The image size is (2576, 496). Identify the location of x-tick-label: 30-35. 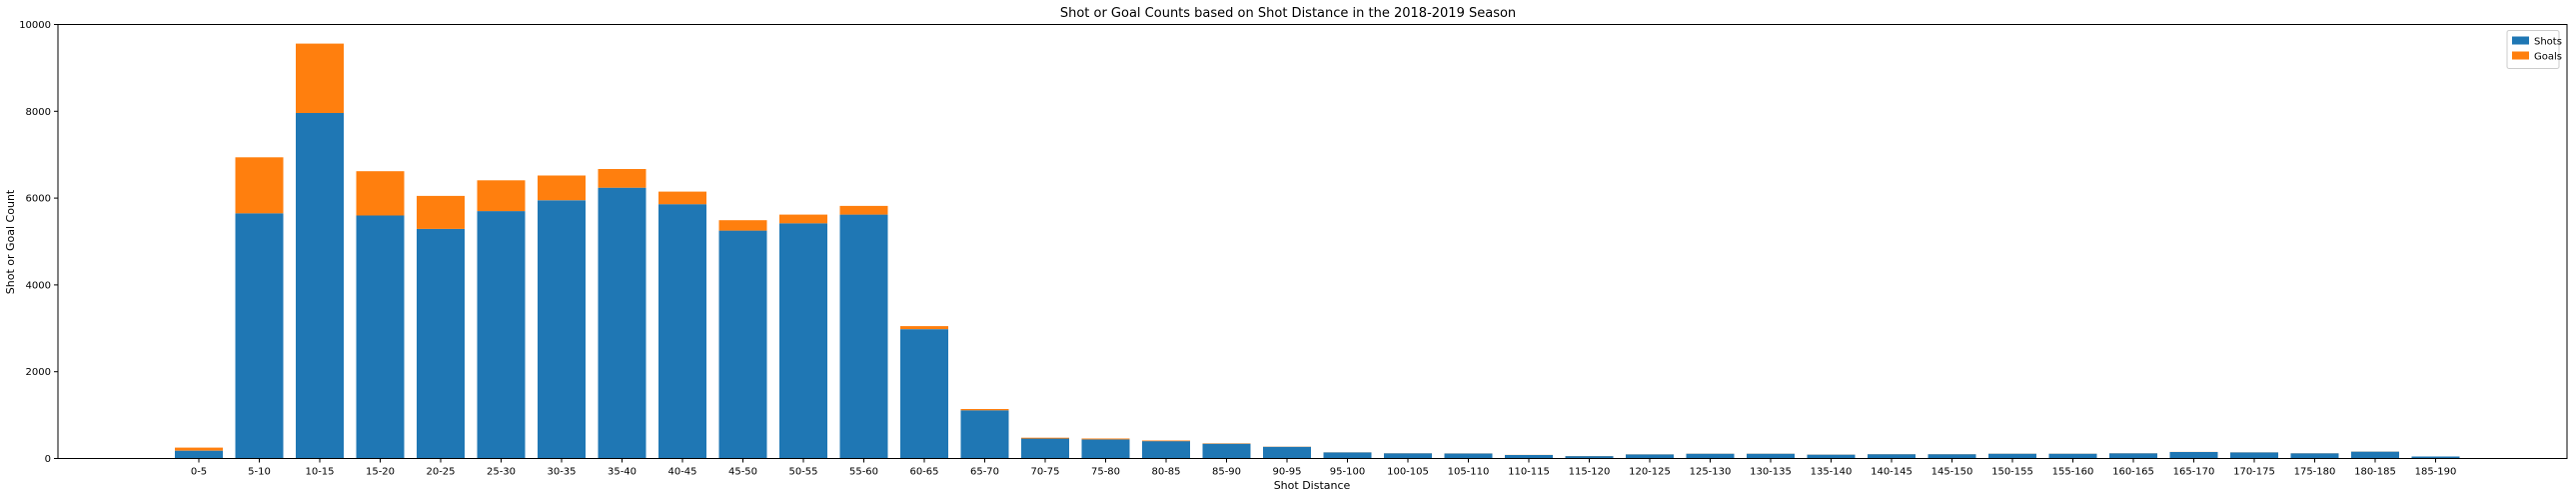
(561, 472).